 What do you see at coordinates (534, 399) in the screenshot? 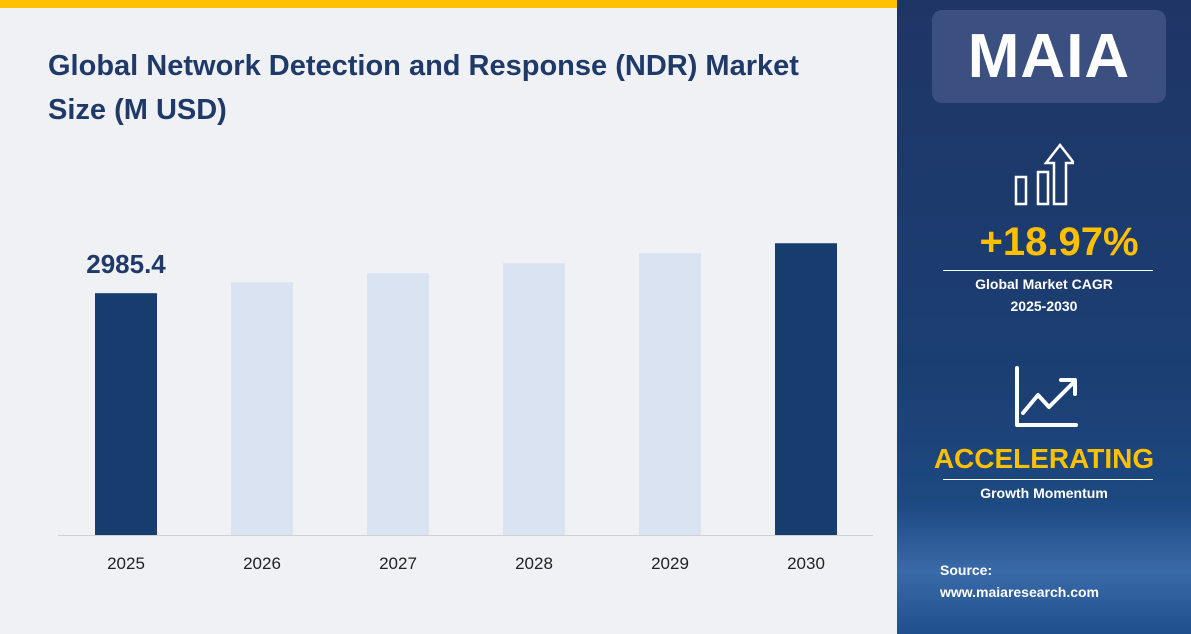
I see `bar-2028` at bounding box center [534, 399].